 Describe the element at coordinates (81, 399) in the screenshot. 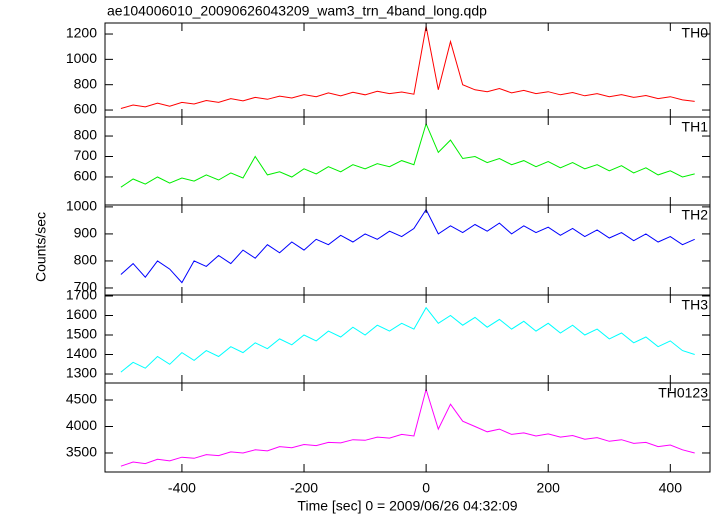

I see `y-tick-label: 4500` at that location.